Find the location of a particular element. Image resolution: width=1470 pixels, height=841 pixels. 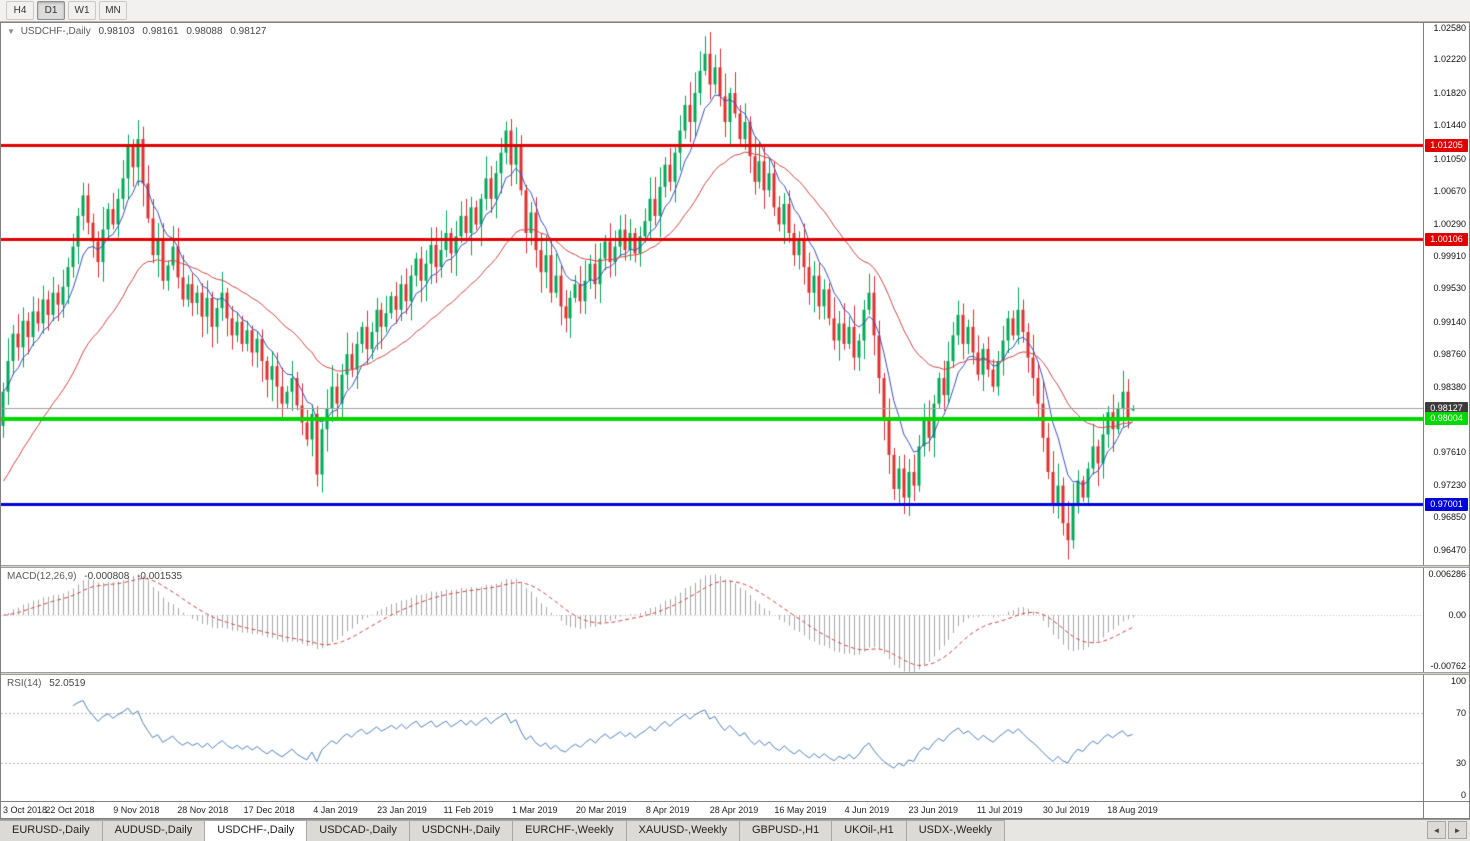

price-axis-label: 0.96470 is located at coordinates (1449, 549).